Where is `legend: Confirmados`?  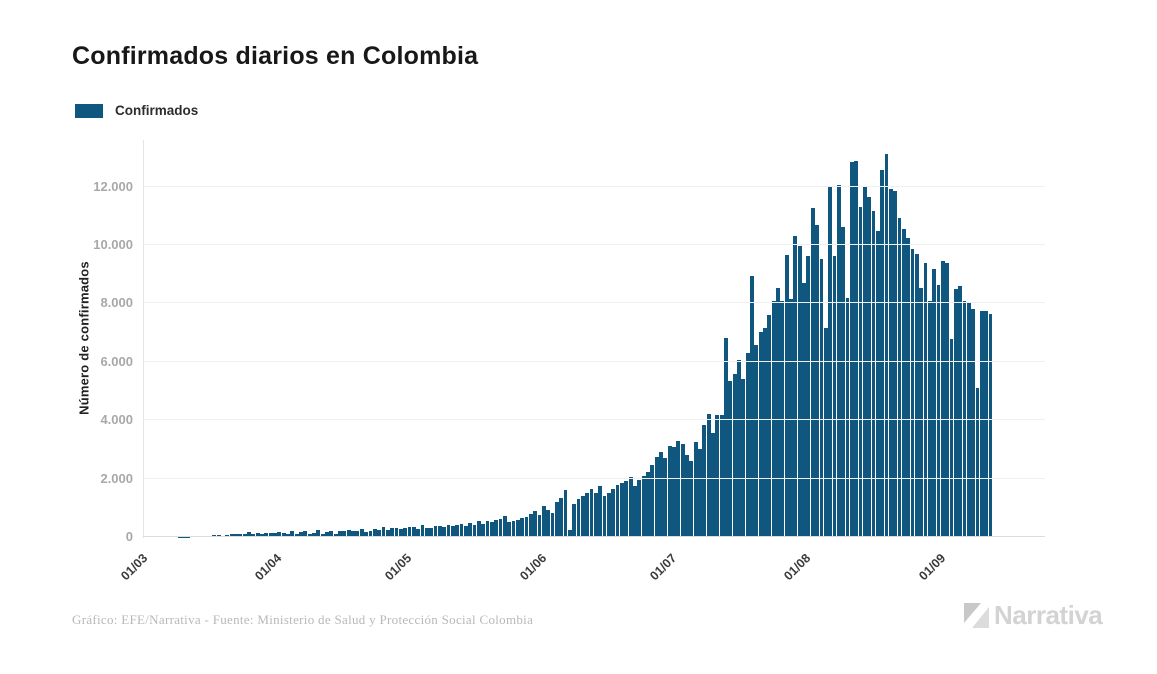 legend: Confirmados is located at coordinates (136, 110).